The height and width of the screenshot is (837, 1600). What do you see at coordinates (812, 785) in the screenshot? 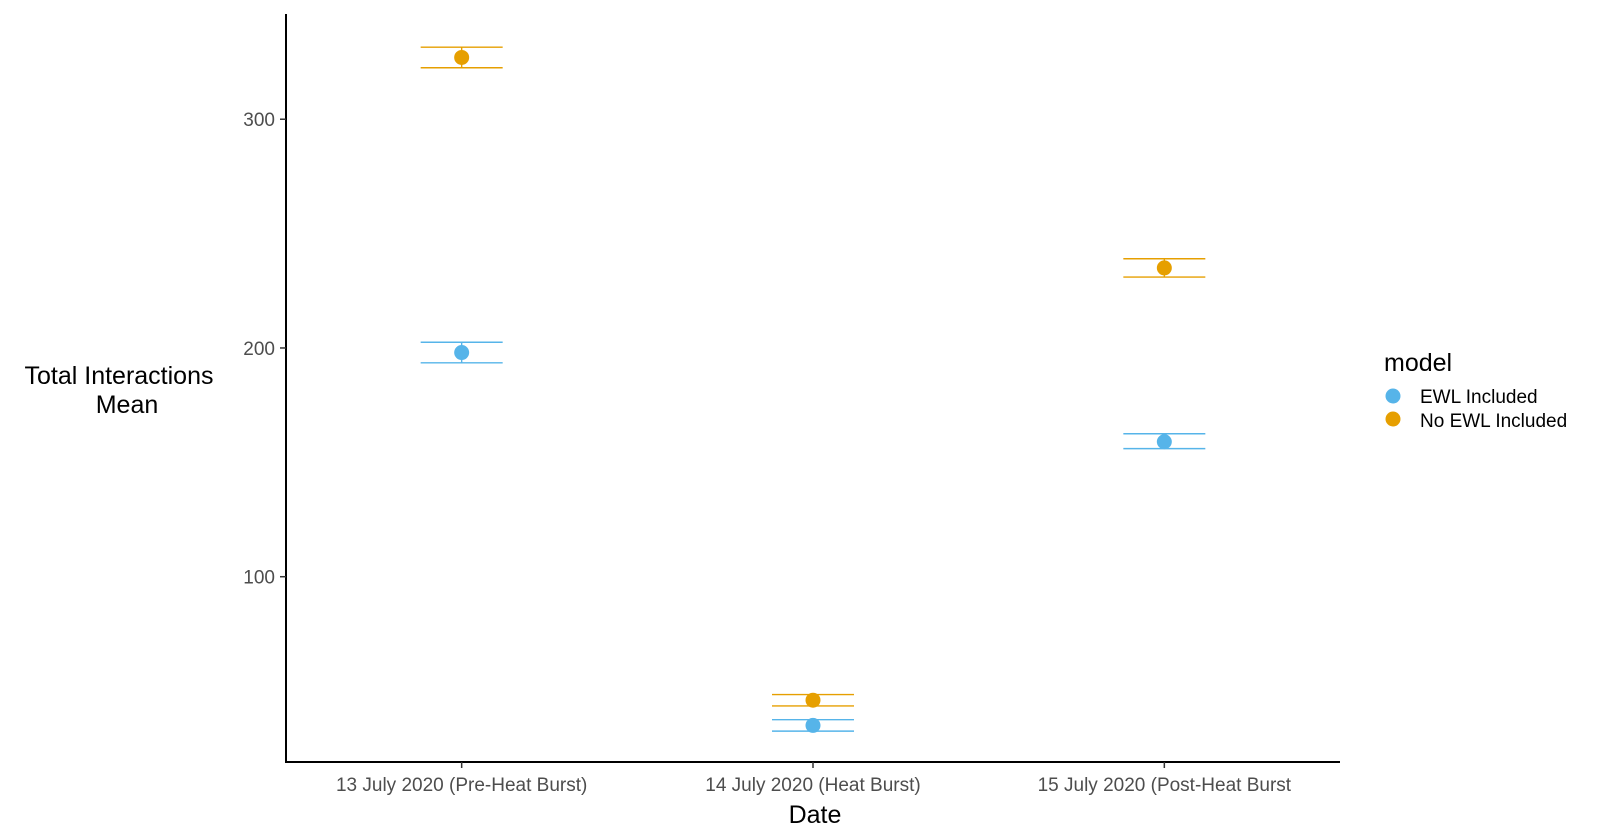
I see `x-tick-label: 14 July 2020 (Heat Burst)` at bounding box center [812, 785].